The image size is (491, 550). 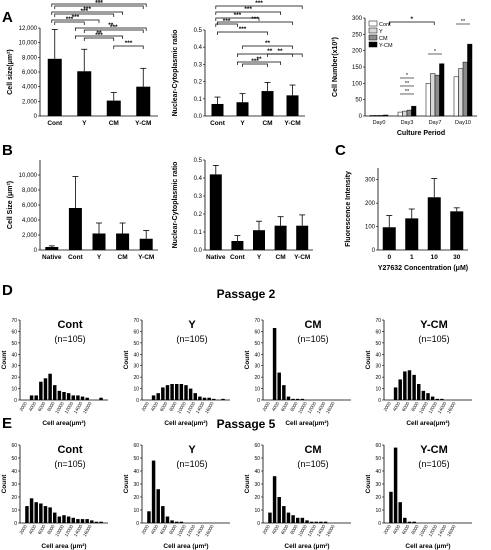 I want to click on histogram-title: Cont, so click(x=69, y=450).